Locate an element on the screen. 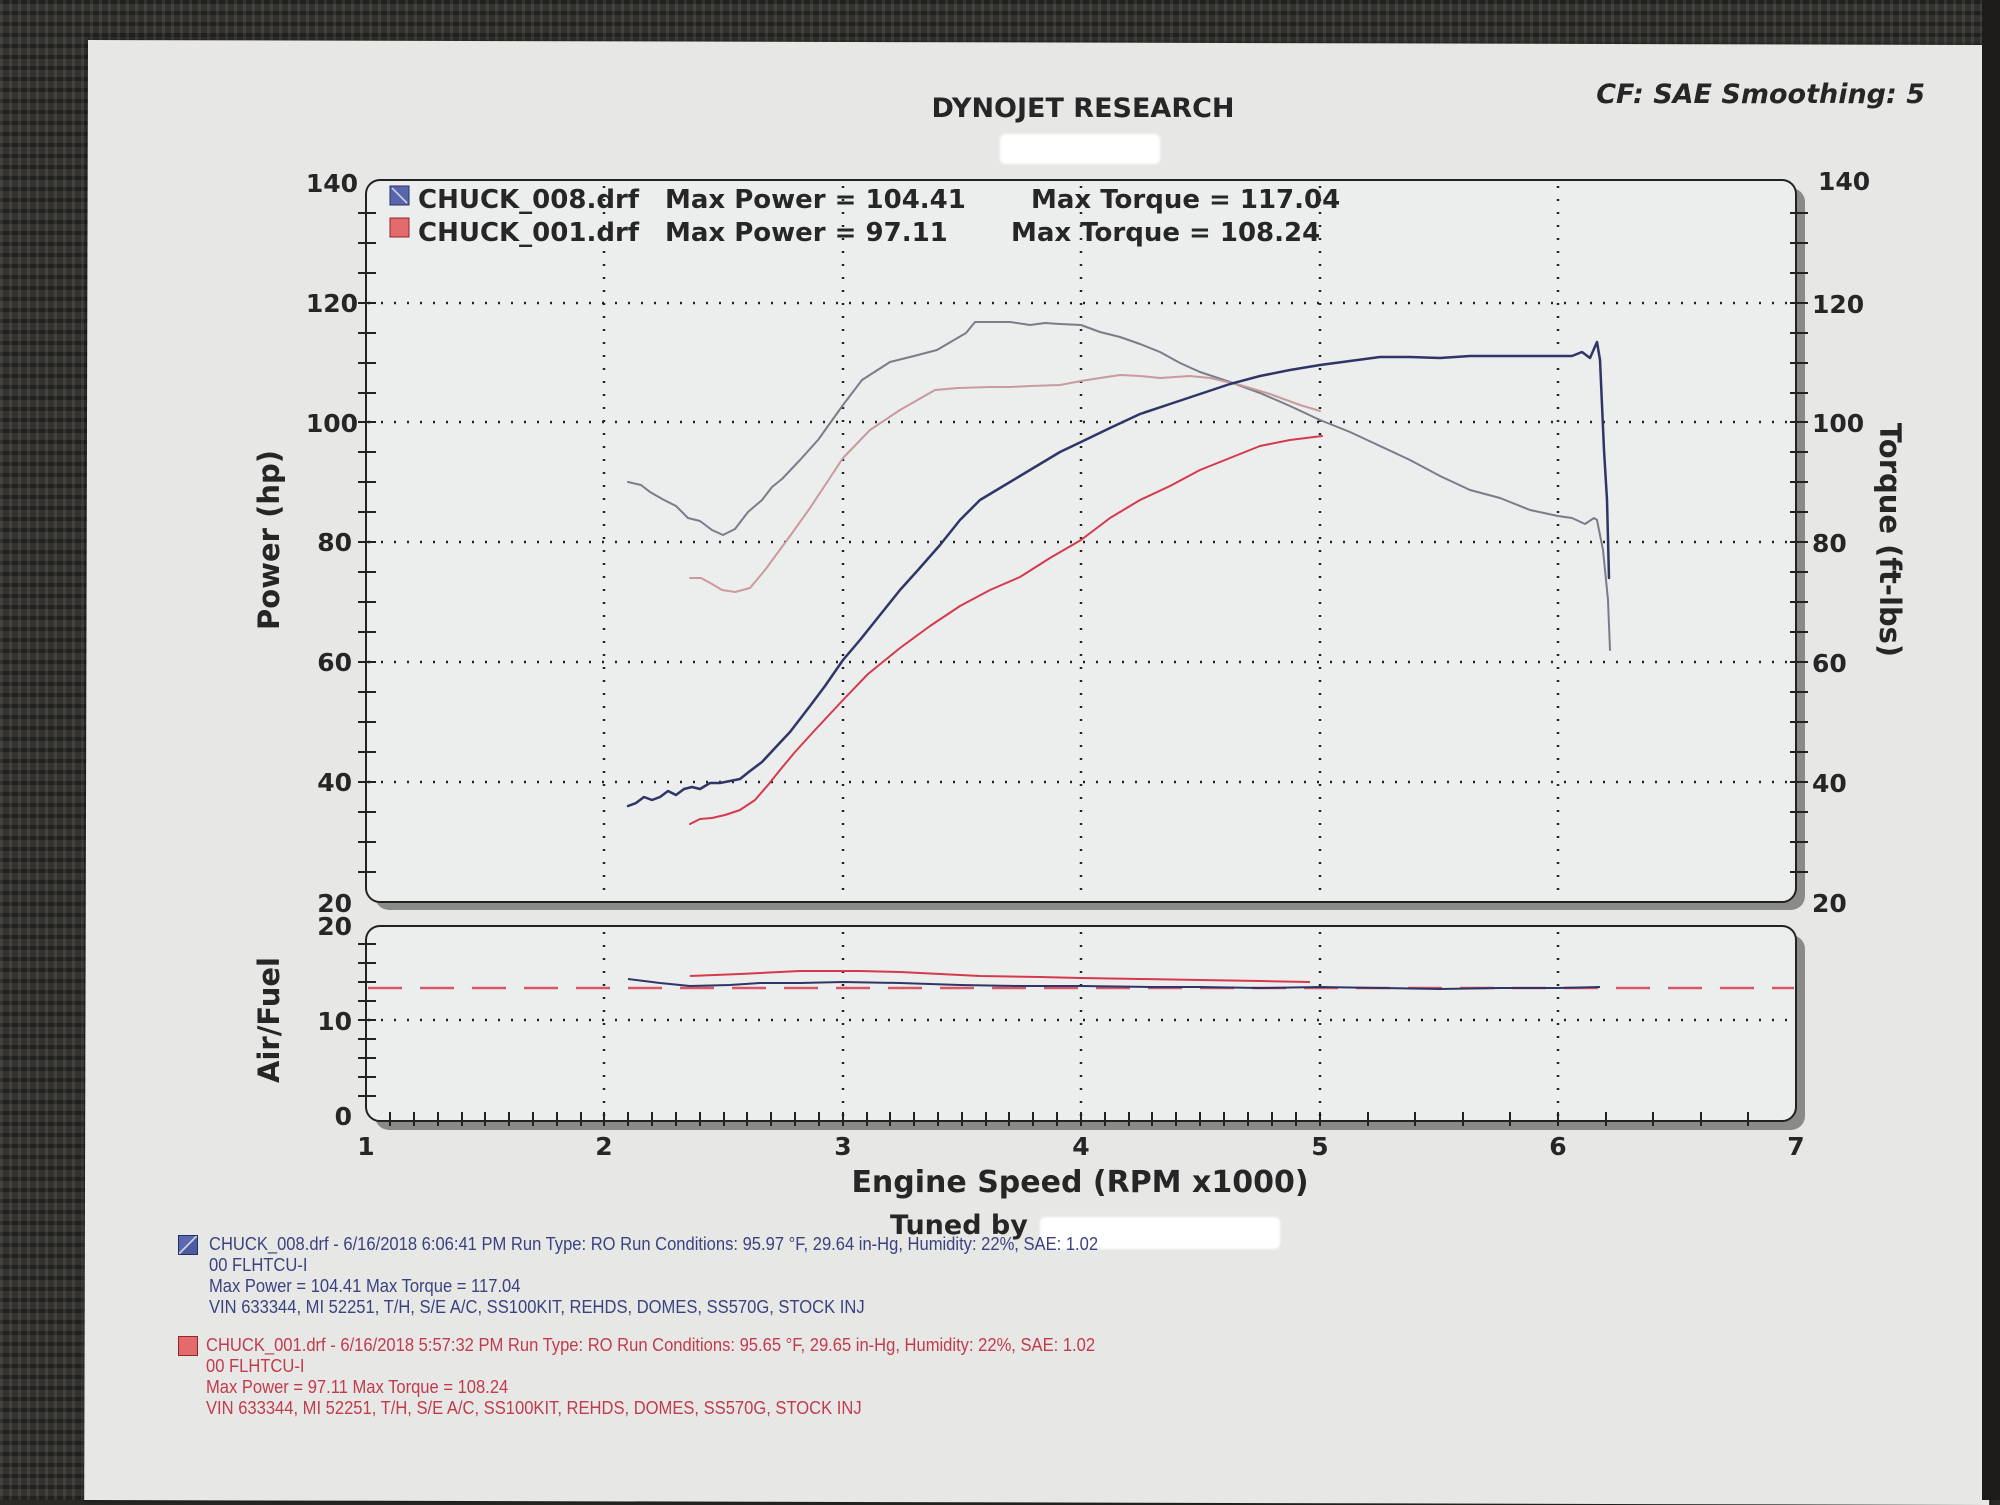 The height and width of the screenshot is (1505, 2000). svg-text: 2 is located at coordinates (603, 1146).